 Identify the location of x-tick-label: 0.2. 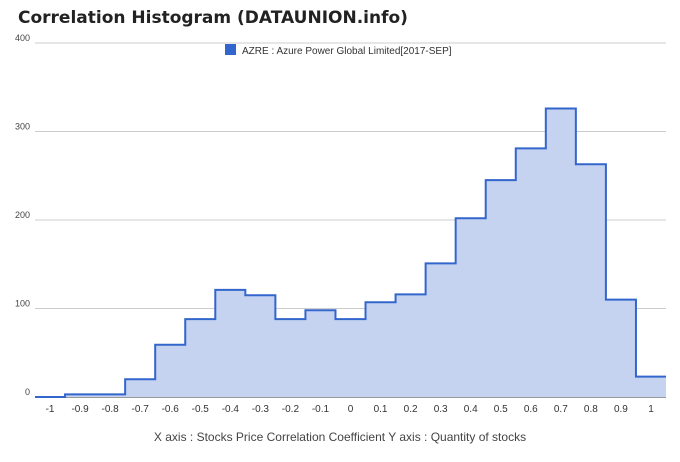
(411, 409).